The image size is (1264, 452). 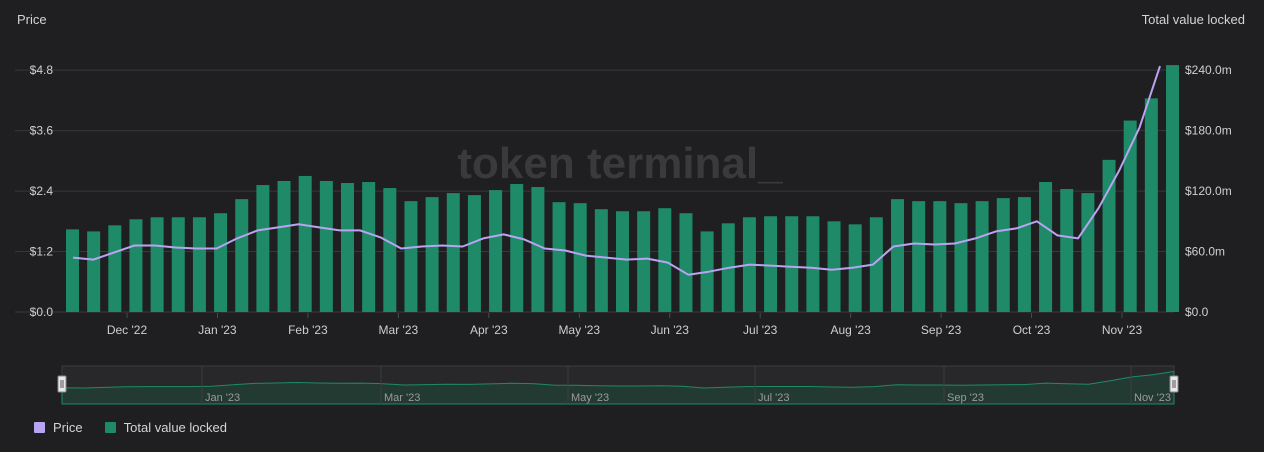 I want to click on legend-item-tvl: Total value locked, so click(x=165, y=427).